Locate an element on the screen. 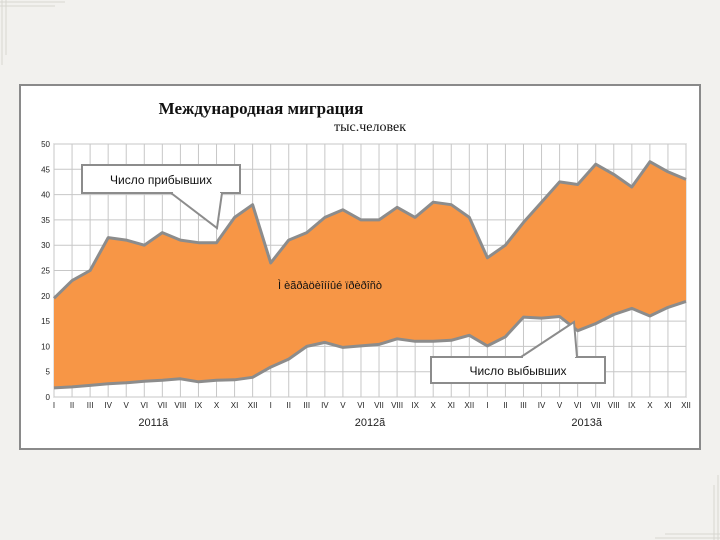  departures-callout-box is located at coordinates (518, 370).